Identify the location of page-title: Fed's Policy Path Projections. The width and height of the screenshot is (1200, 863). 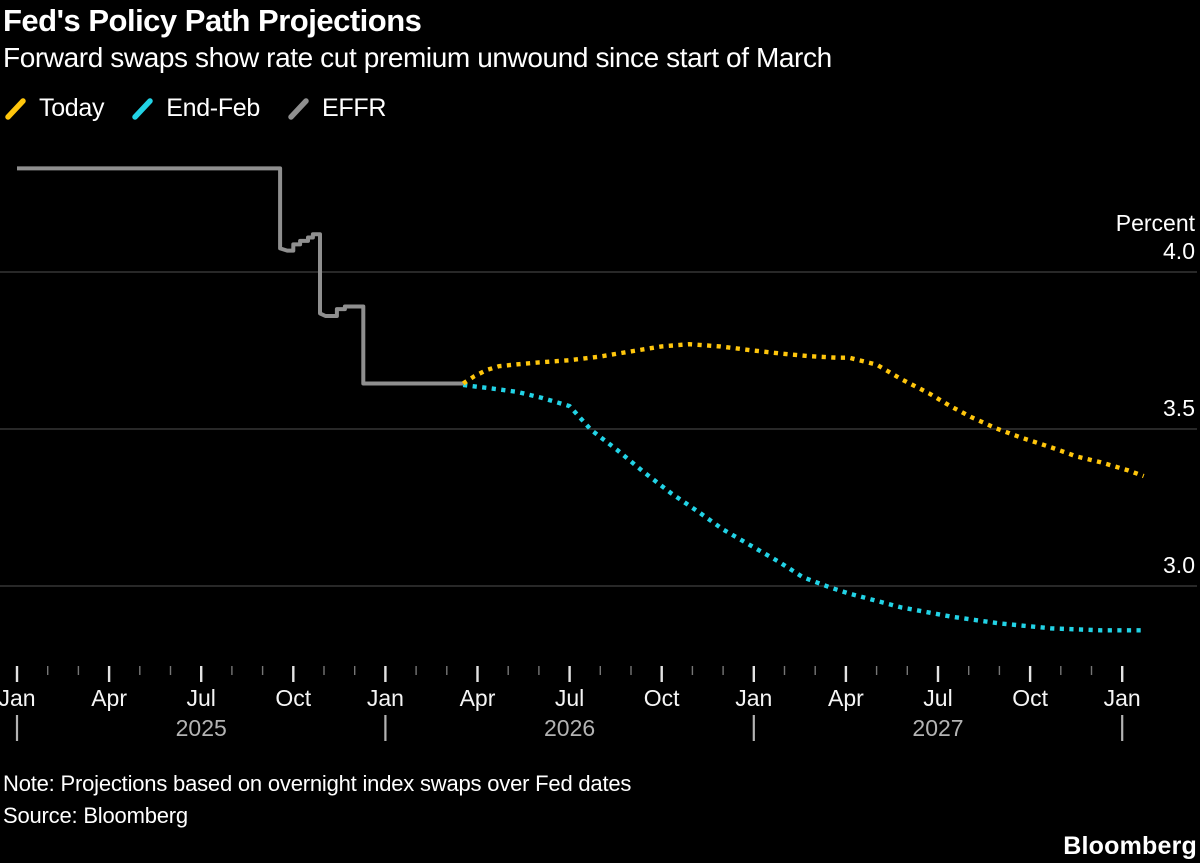
(212, 20).